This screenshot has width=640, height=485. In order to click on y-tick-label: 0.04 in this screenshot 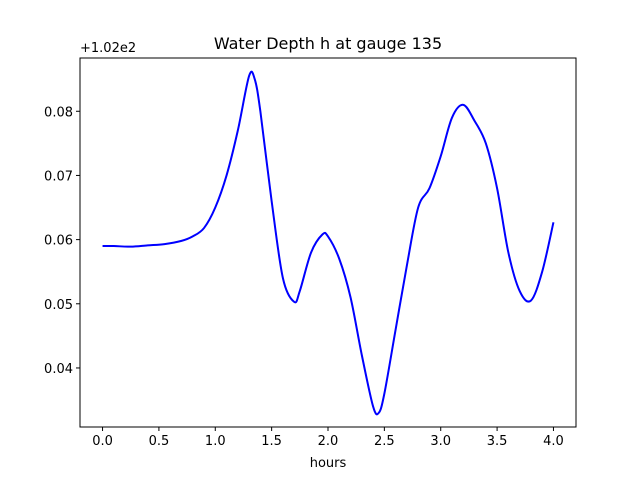, I will do `click(58, 369)`.